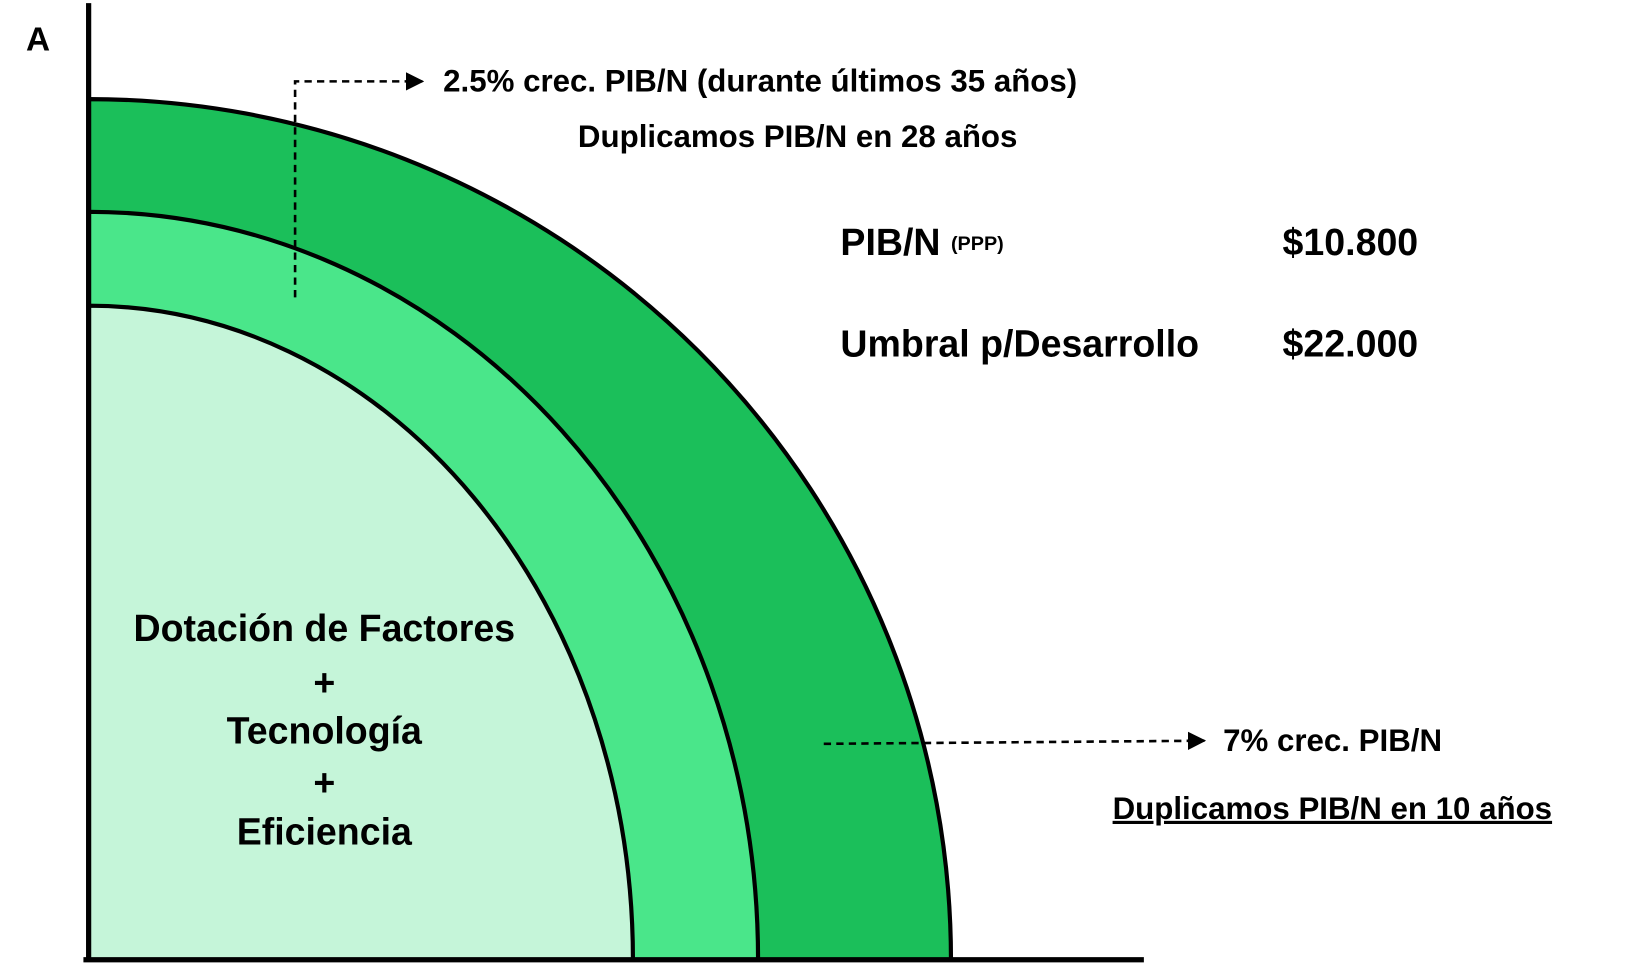 The width and height of the screenshot is (1635, 965). Describe the element at coordinates (325, 832) in the screenshot. I see `inner-line: Eficiencia` at that location.